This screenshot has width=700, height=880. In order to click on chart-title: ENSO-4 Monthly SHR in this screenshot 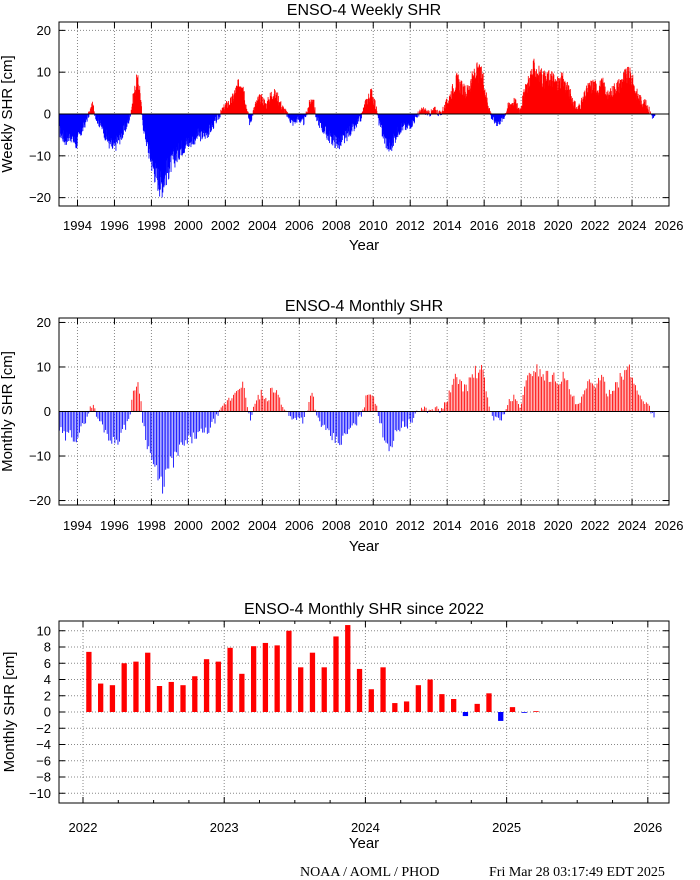, I will do `click(364, 306)`.